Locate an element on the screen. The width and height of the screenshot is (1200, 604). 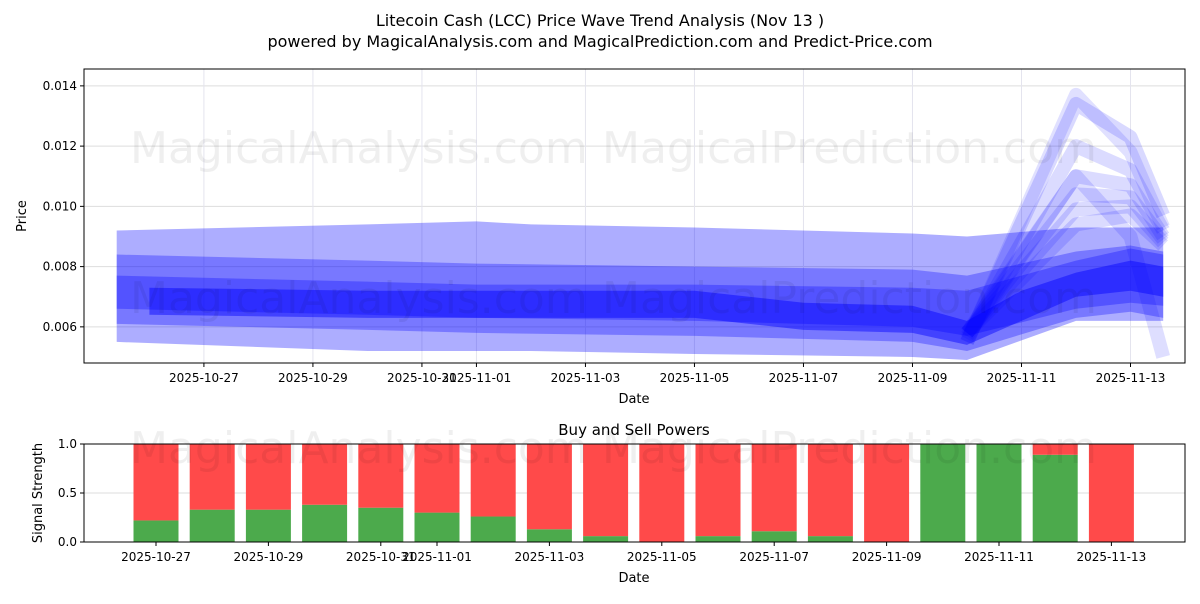
watermark-prediction-2: MagicalPrediction.com is located at coordinates (849, 298).